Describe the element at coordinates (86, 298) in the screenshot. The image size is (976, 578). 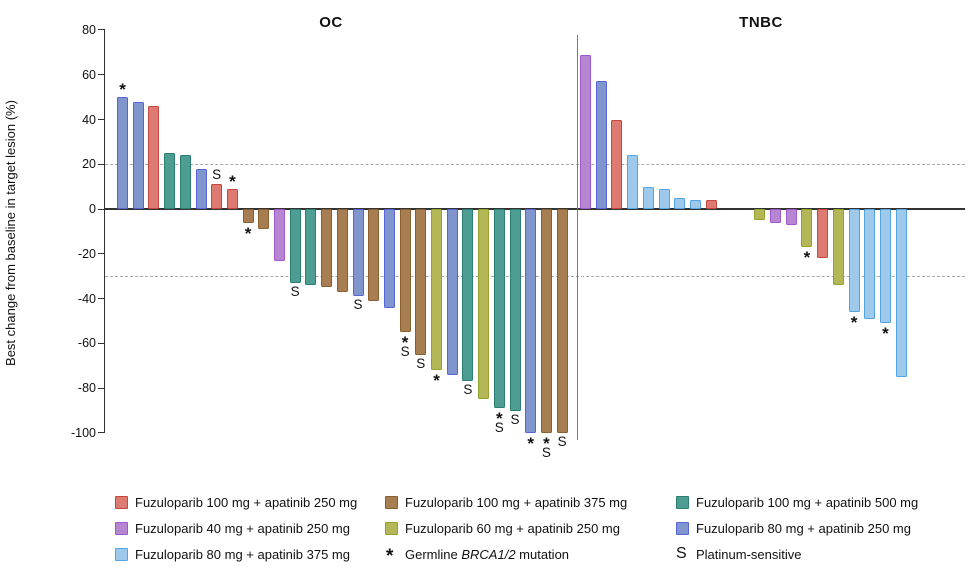
I see `y-tick-label: -40` at that location.